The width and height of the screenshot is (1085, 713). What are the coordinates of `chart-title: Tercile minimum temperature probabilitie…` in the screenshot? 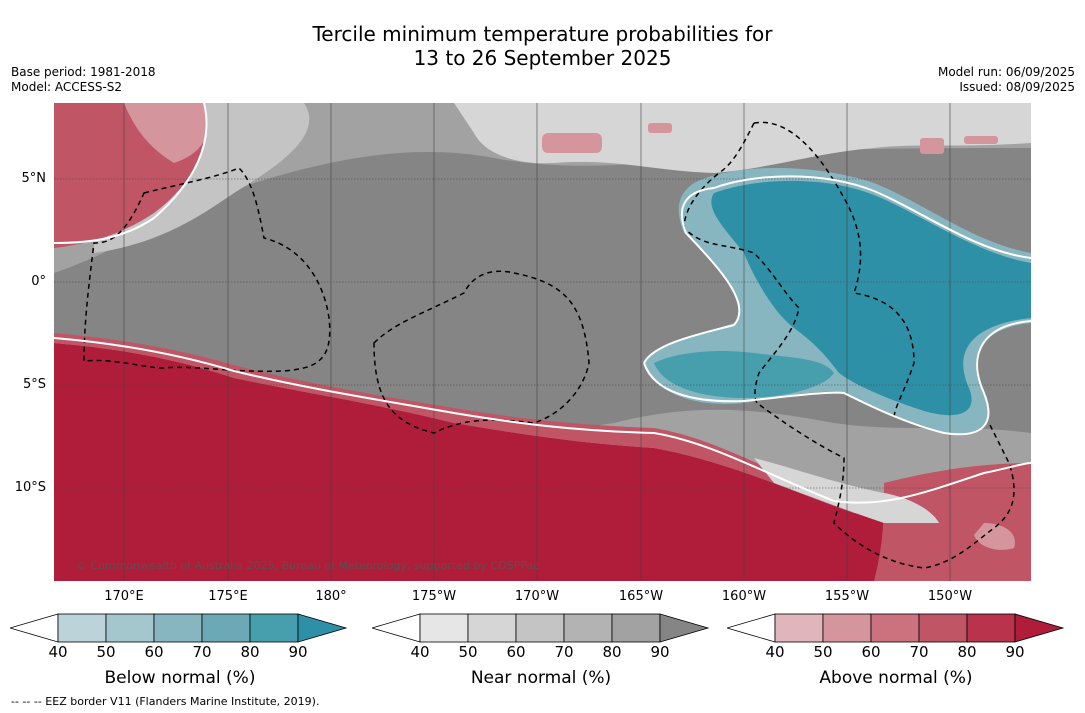 It's located at (542, 46).